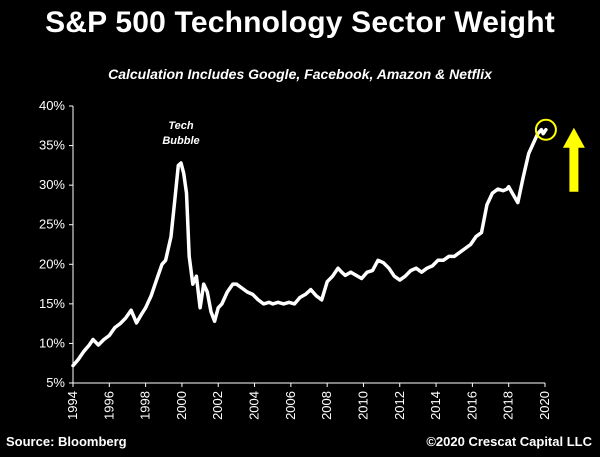  Describe the element at coordinates (72, 405) in the screenshot. I see `x-tick-label: 1994` at that location.